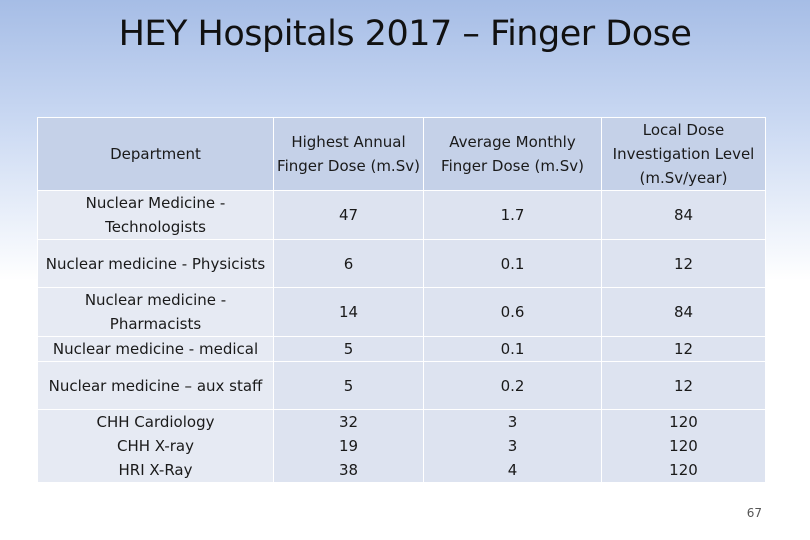  What do you see at coordinates (348, 422) in the screenshot?
I see `highest-dose-value: 32` at bounding box center [348, 422].